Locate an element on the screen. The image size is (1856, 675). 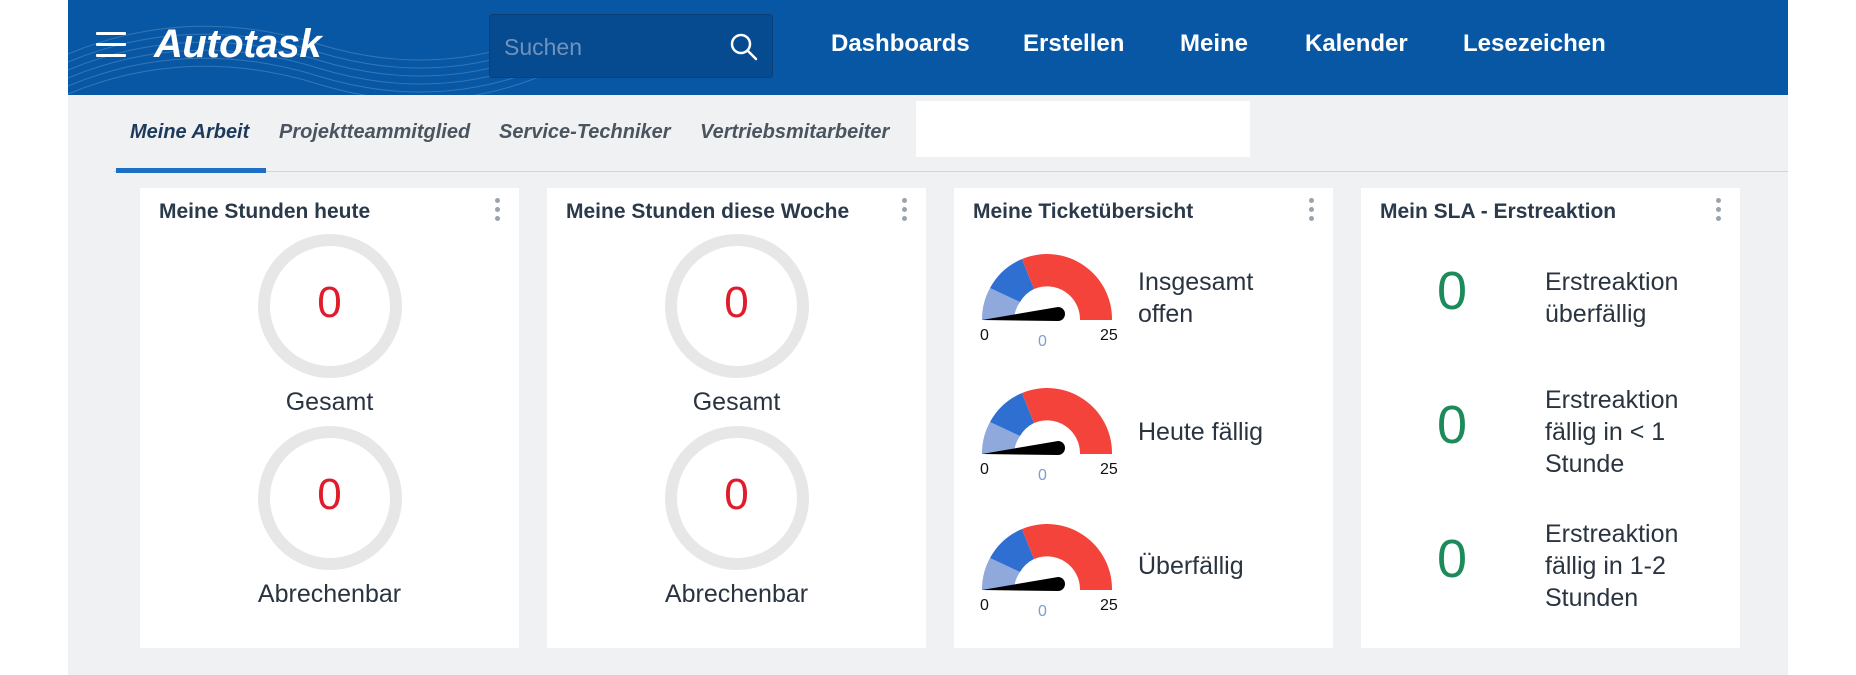
gauge-open-total: 0 0 25 is located at coordinates (1049, 301).